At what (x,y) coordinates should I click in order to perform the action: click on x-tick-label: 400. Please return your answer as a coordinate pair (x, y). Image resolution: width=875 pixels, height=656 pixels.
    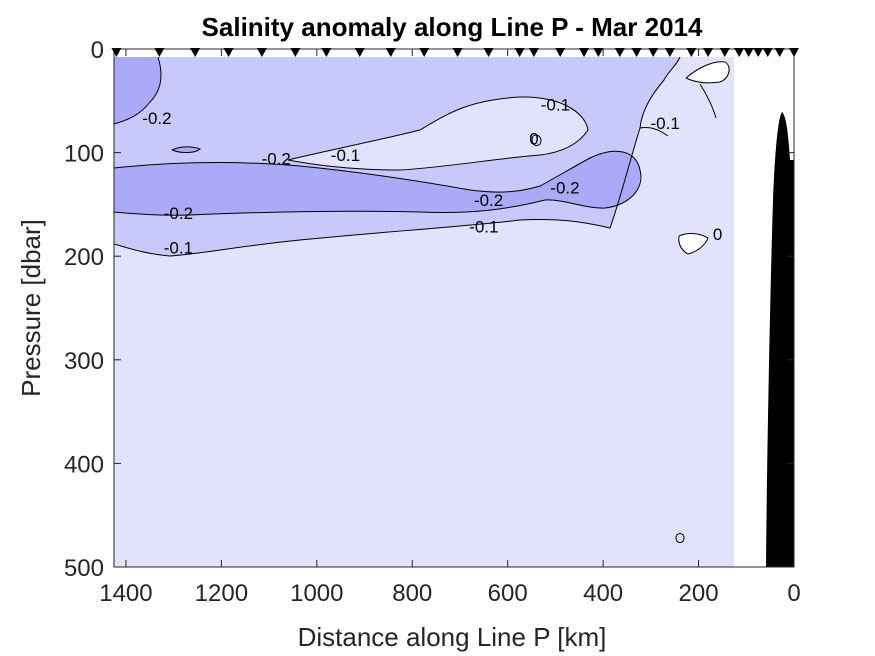
    Looking at the image, I should click on (603, 593).